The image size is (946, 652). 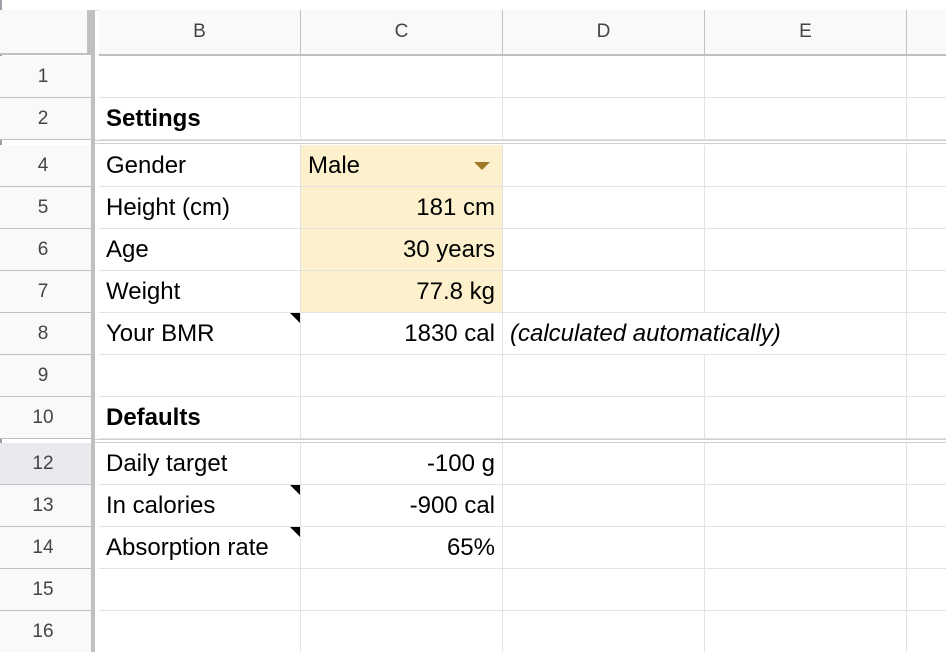 I want to click on cell-d7, so click(x=604, y=292).